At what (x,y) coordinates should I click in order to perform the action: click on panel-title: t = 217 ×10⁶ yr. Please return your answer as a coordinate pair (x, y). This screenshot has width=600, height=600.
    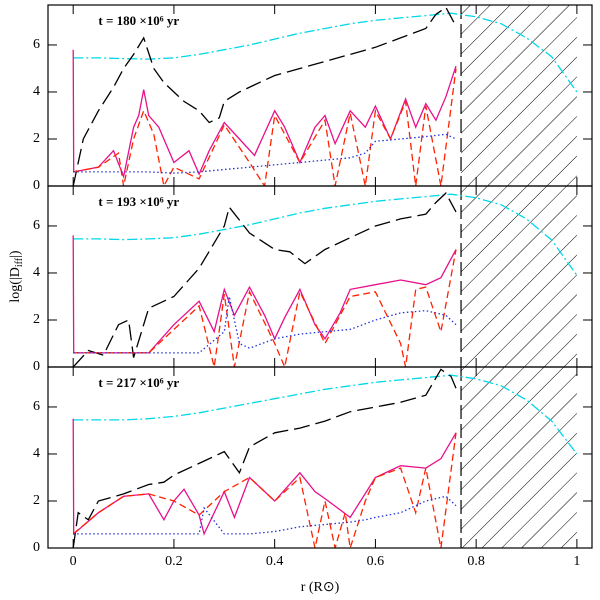
    Looking at the image, I should click on (138, 382).